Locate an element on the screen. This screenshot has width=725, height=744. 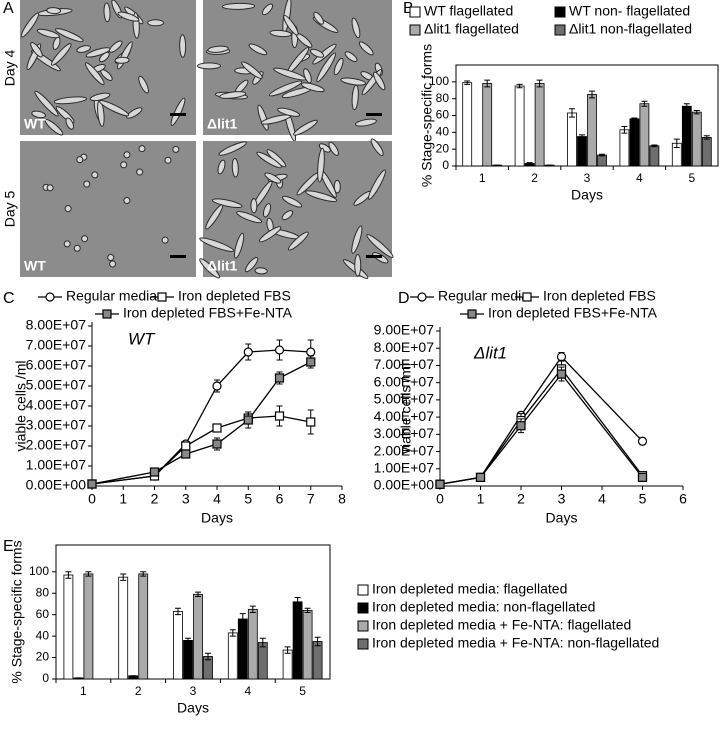
x-axis-label: Days is located at coordinates (587, 195).